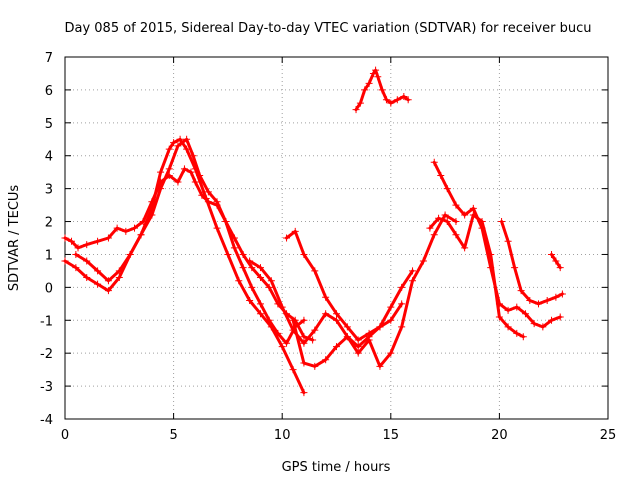 The height and width of the screenshot is (480, 640). I want to click on y-tick-label: 3, so click(49, 190).